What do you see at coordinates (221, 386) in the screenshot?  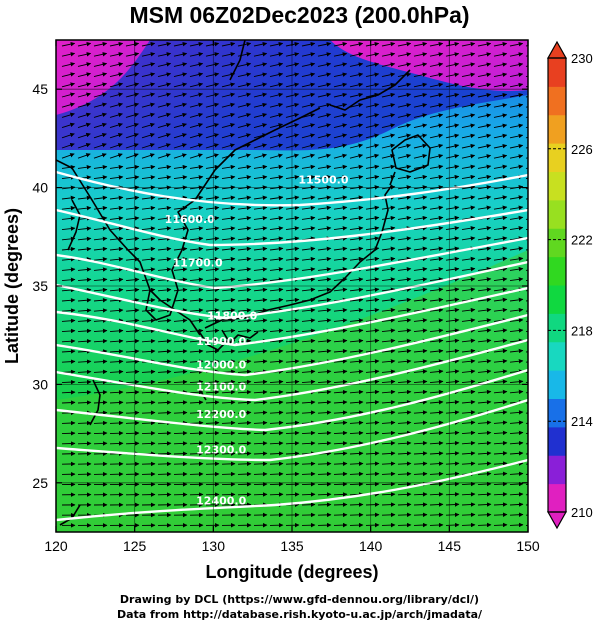 I see `contour-label: 12100.0` at bounding box center [221, 386].